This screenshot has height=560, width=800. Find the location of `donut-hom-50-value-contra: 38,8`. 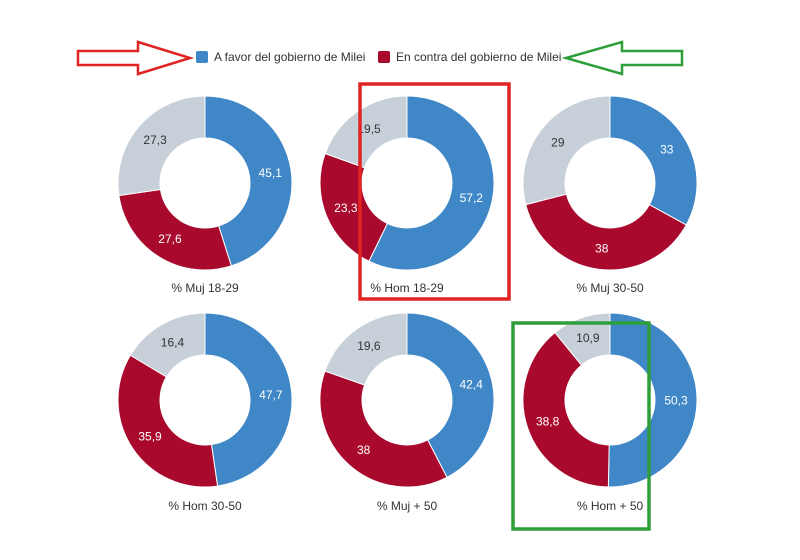

donut-hom-50-value-contra: 38,8 is located at coordinates (548, 422).